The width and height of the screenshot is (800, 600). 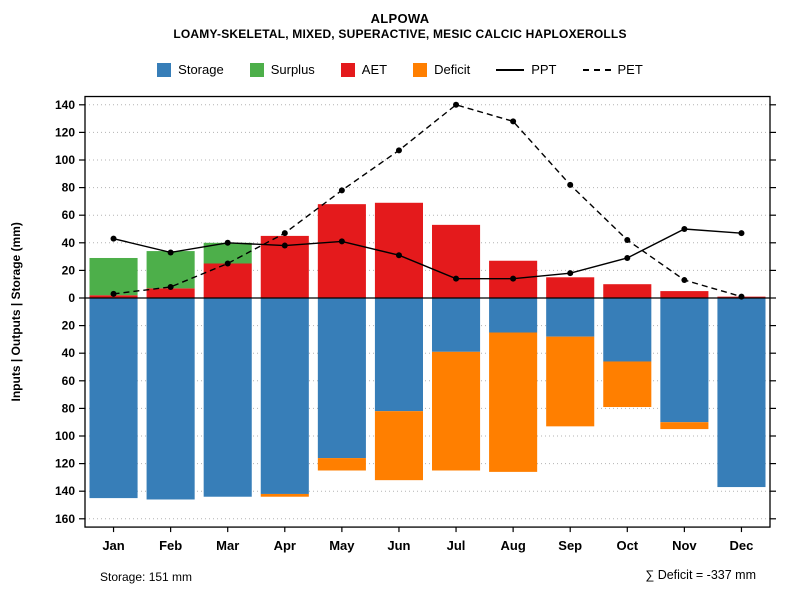 I want to click on pet-line-marker-jun, so click(x=398, y=150).